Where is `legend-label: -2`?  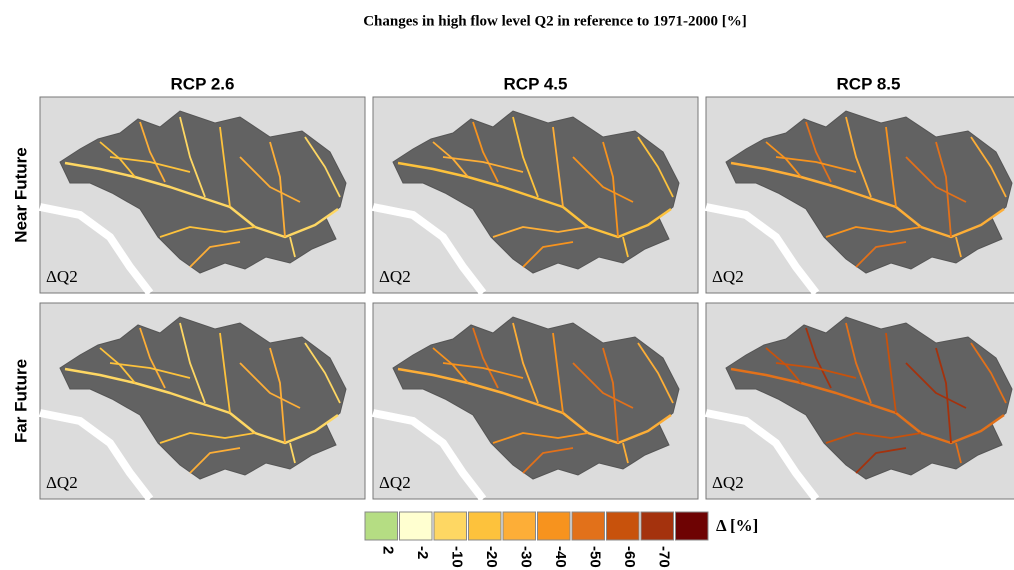 legend-label: -2 is located at coordinates (422, 552).